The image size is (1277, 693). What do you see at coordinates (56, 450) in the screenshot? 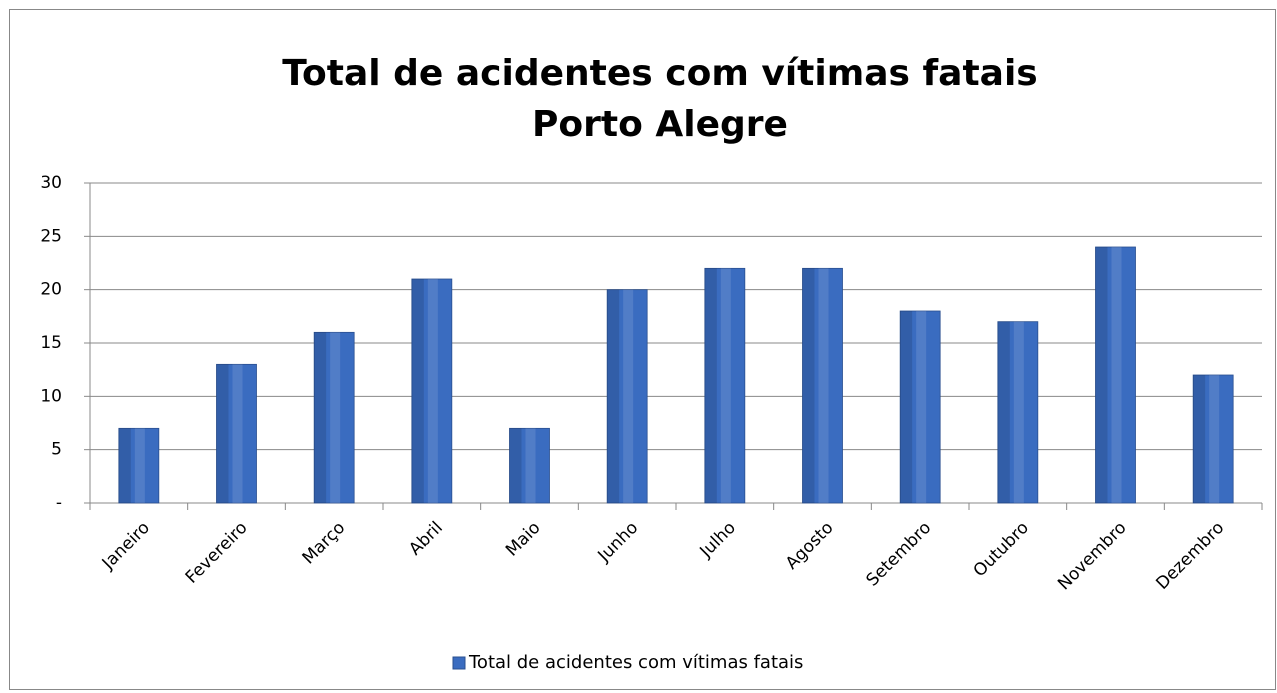
I see `y-tick-label: 5` at bounding box center [56, 450].